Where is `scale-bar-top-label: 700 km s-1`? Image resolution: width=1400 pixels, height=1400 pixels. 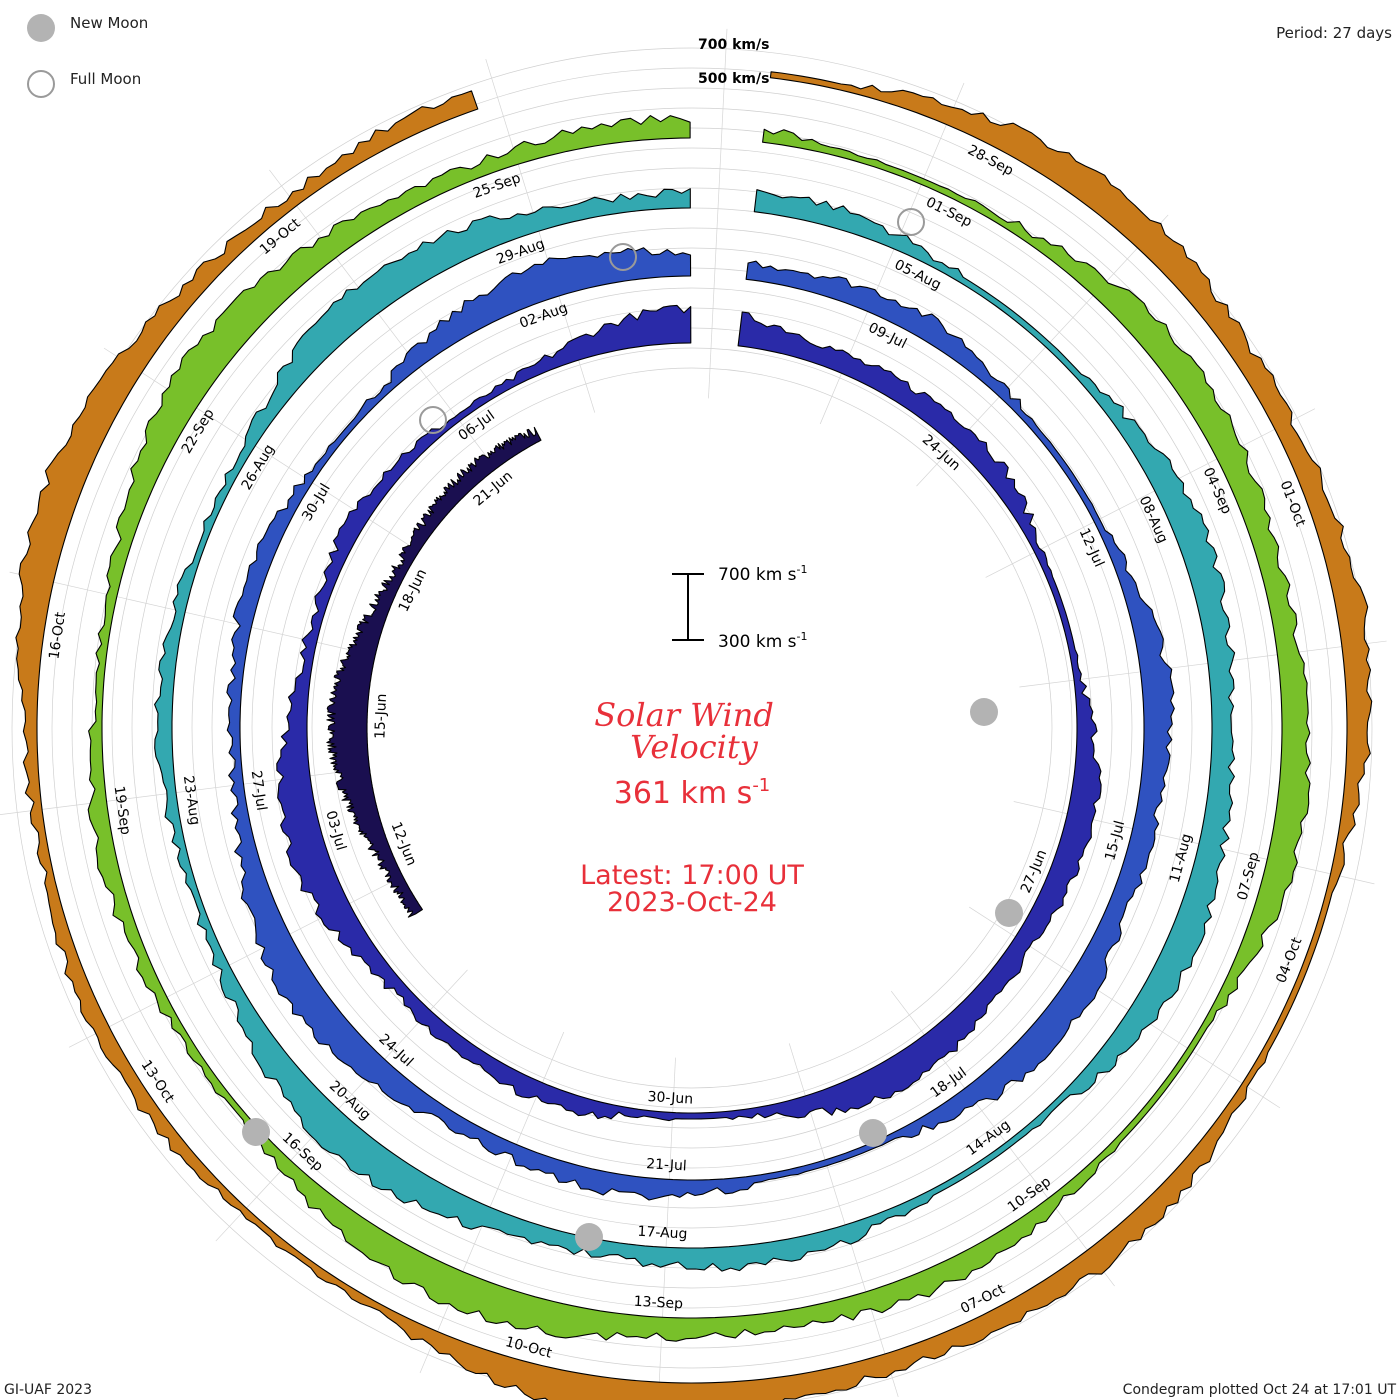
scale-bar-top-label: 700 km s-1 is located at coordinates (763, 574).